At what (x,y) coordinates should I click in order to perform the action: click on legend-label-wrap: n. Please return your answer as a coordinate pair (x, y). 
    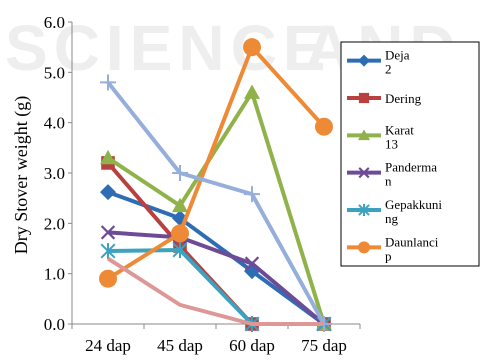
    Looking at the image, I should click on (388, 181).